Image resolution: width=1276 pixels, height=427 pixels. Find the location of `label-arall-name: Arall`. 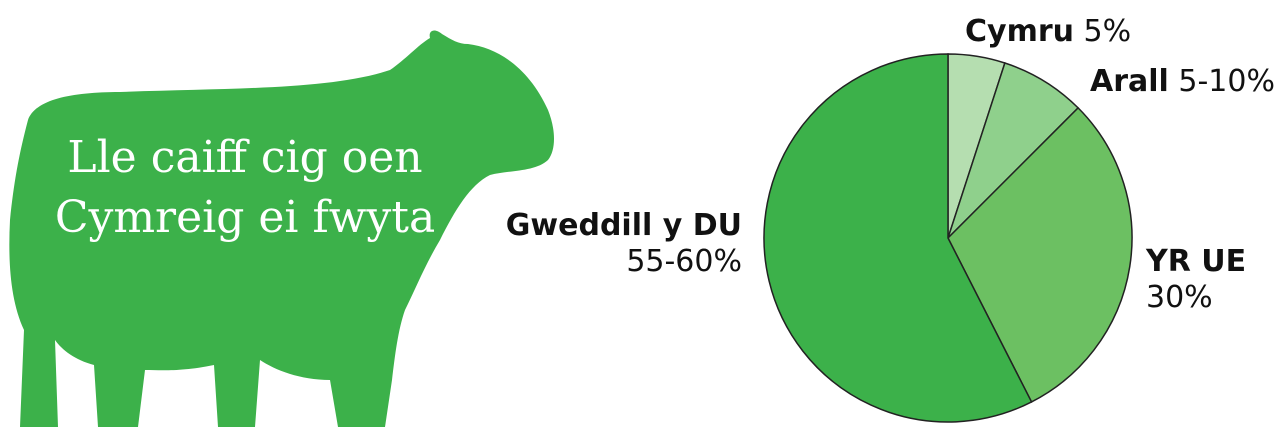

label-arall-name: Arall is located at coordinates (1129, 81).